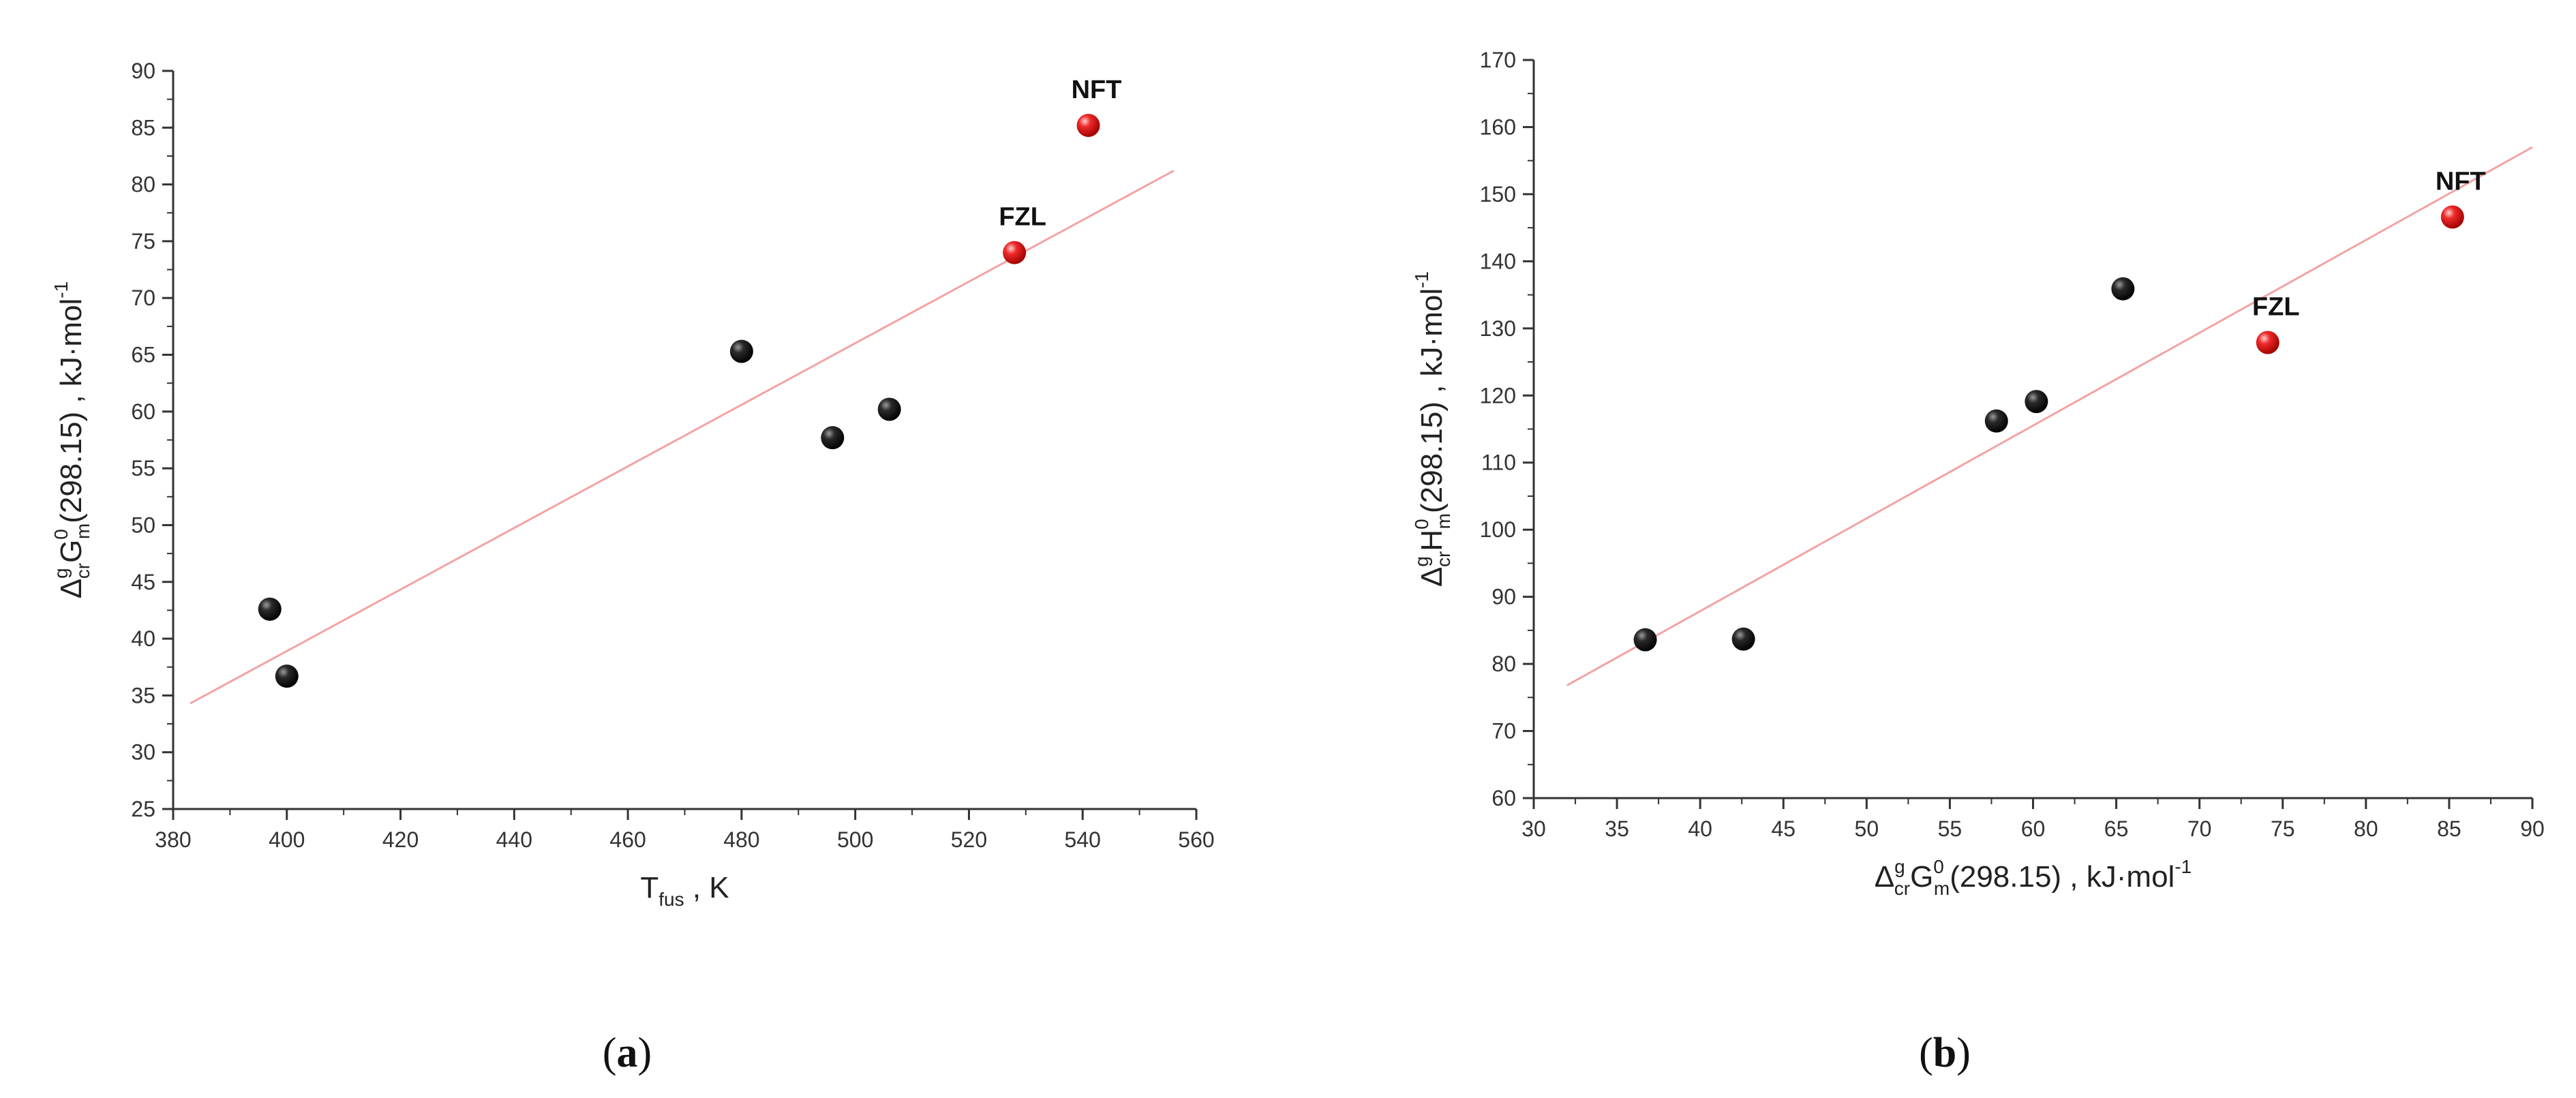 The width and height of the screenshot is (2576, 1098). I want to click on chartb-xlabel-rest: (298.15) , kJ·mol, so click(2063, 877).